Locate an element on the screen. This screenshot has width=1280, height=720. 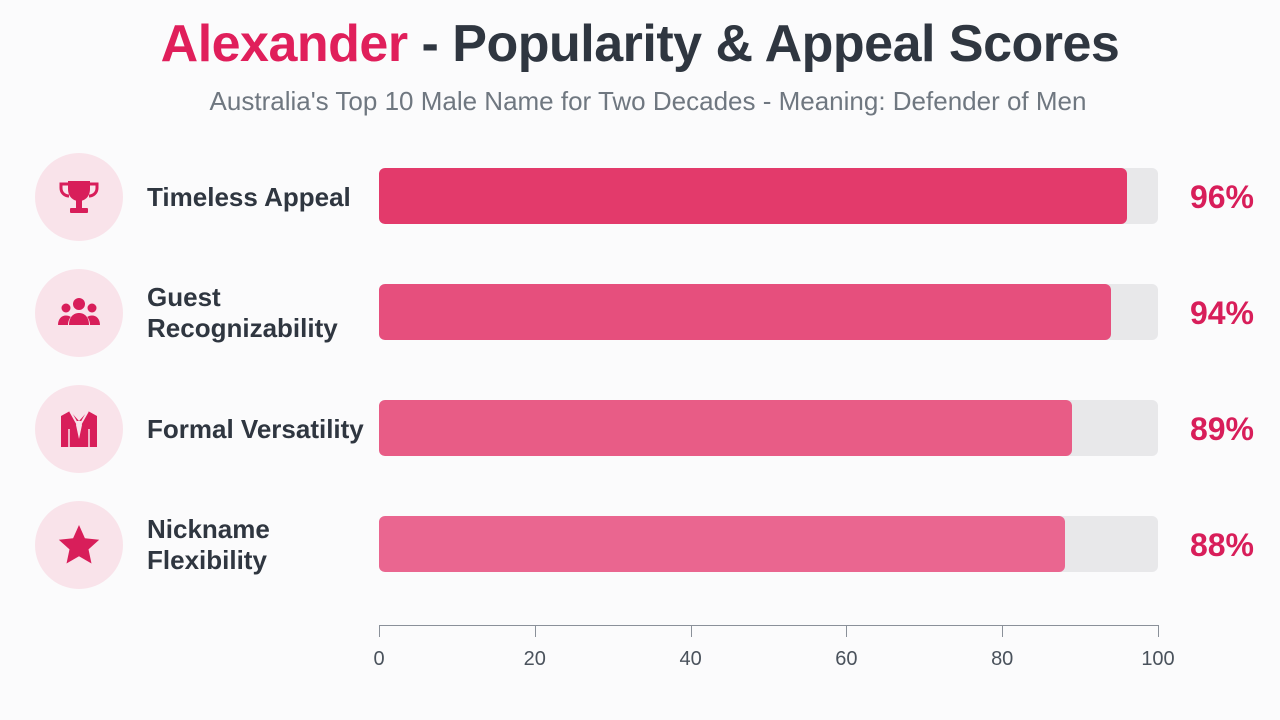
bar-row: Formal Versatility 89% is located at coordinates (640, 429).